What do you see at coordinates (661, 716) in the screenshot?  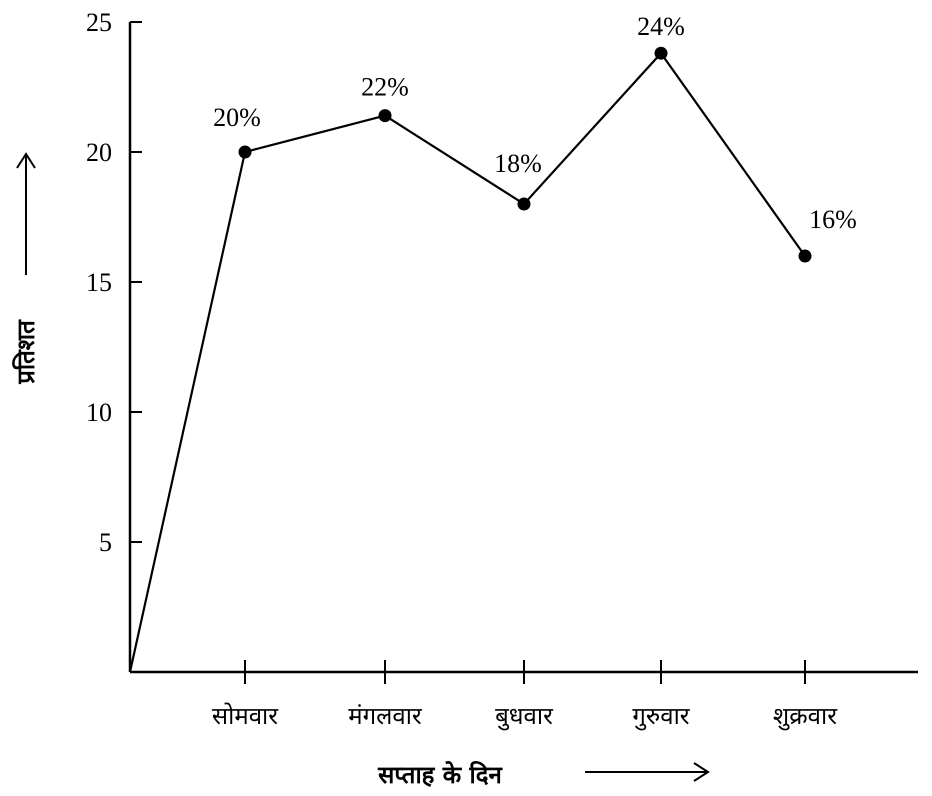 I see `x-tick-label: गुरुवार` at bounding box center [661, 716].